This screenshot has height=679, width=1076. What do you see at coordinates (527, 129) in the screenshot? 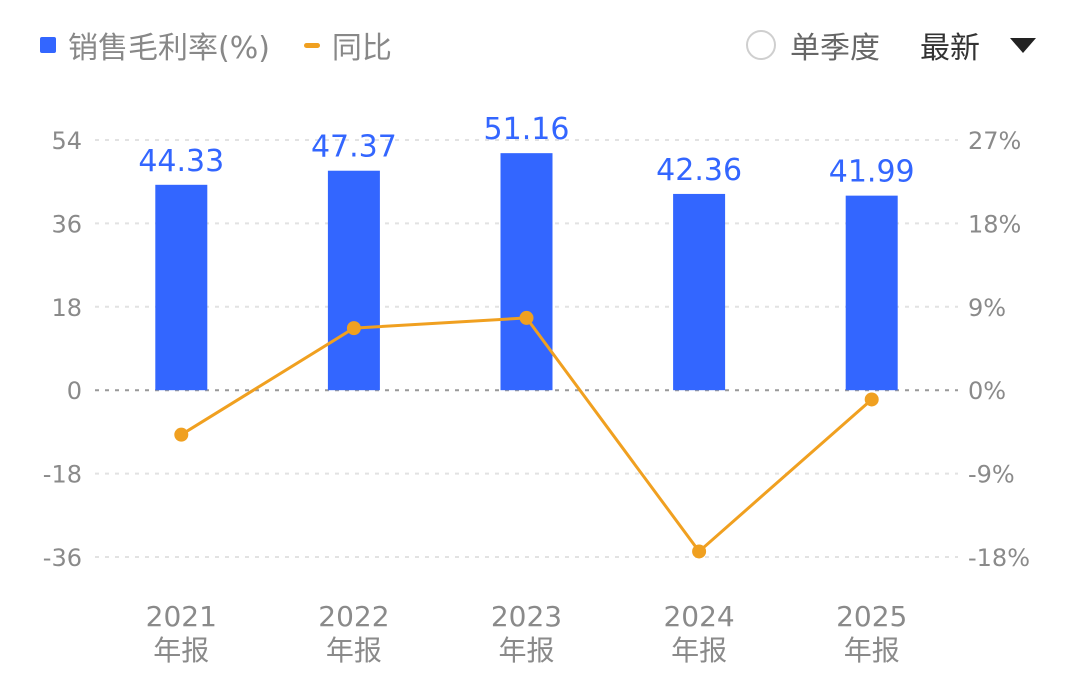
I see `bar-data-label: 51.16` at bounding box center [527, 129].